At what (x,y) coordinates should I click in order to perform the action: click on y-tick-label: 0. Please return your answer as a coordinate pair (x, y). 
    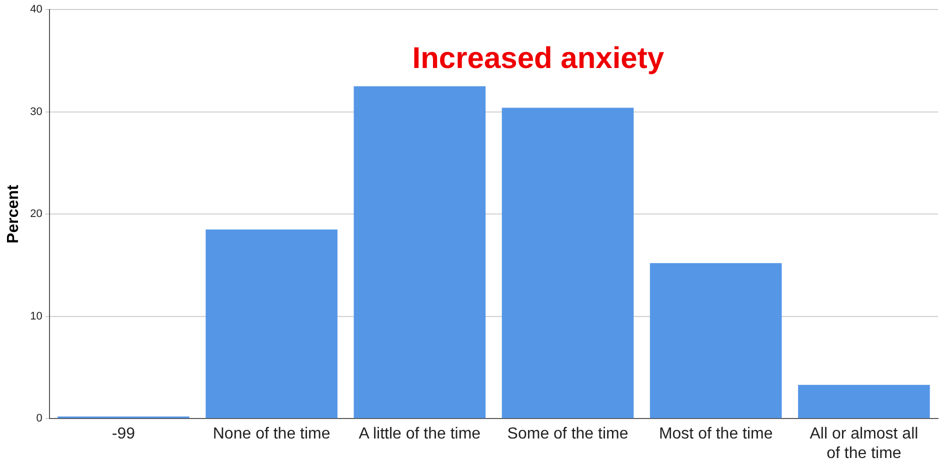
    Looking at the image, I should click on (39, 418).